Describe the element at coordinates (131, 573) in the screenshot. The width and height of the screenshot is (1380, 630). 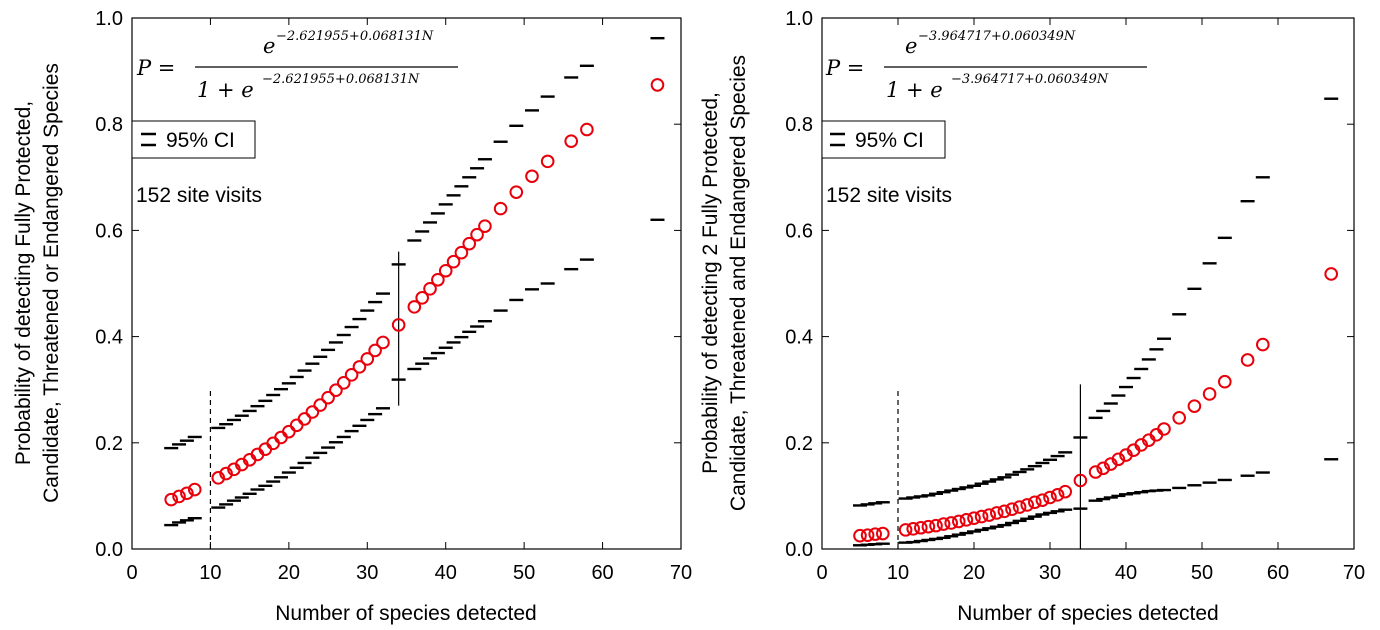
I see `x-tick-label: 0` at that location.